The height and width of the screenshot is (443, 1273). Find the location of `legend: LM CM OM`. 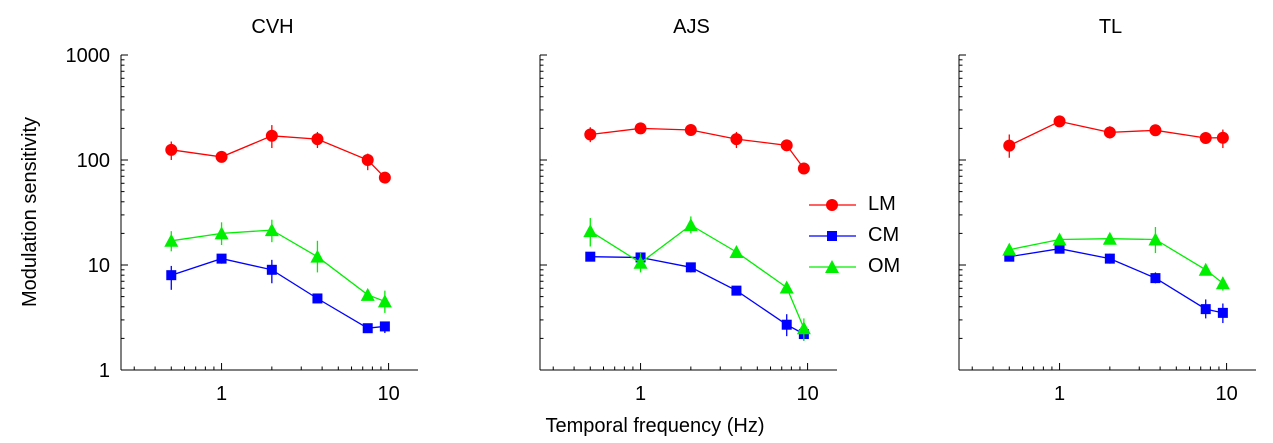

legend: LM CM OM is located at coordinates (871, 238).